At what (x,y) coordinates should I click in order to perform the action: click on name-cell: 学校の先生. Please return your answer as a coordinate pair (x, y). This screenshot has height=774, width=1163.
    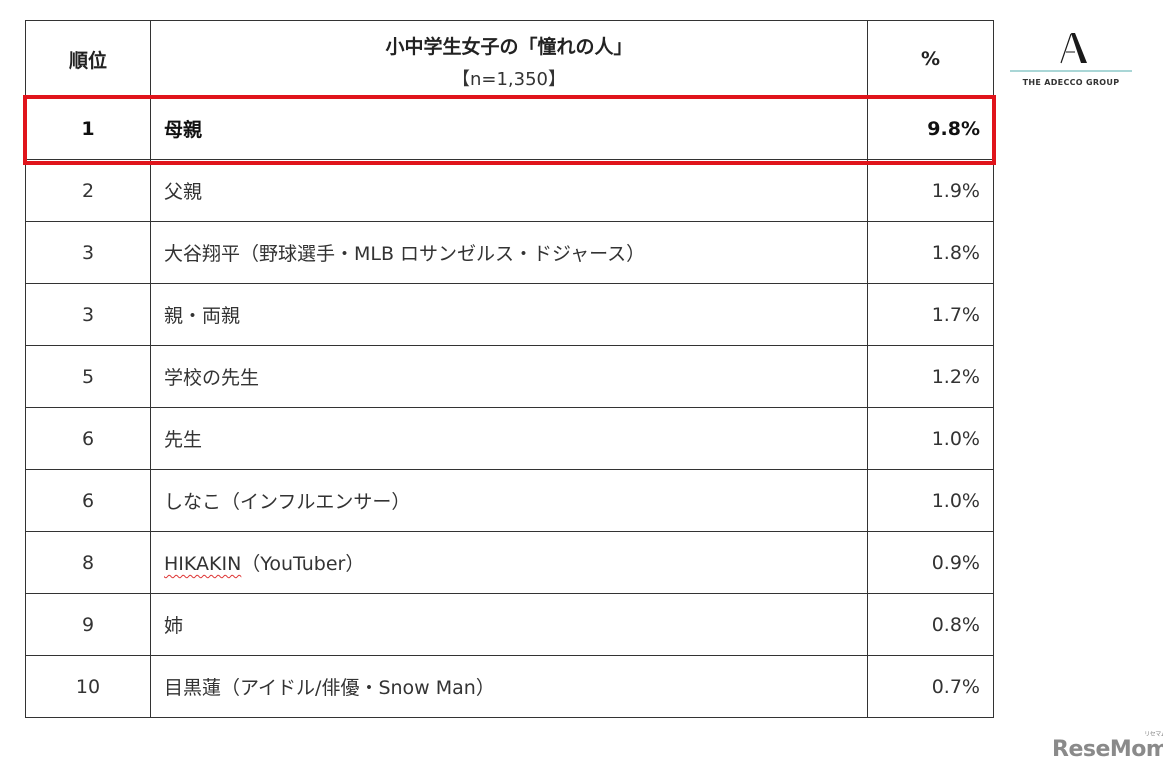
    Looking at the image, I should click on (509, 376).